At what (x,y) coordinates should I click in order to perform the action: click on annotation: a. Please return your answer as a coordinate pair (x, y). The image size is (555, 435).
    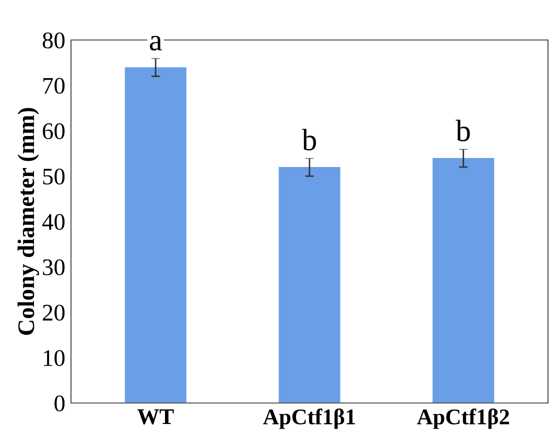
    Looking at the image, I should click on (156, 43).